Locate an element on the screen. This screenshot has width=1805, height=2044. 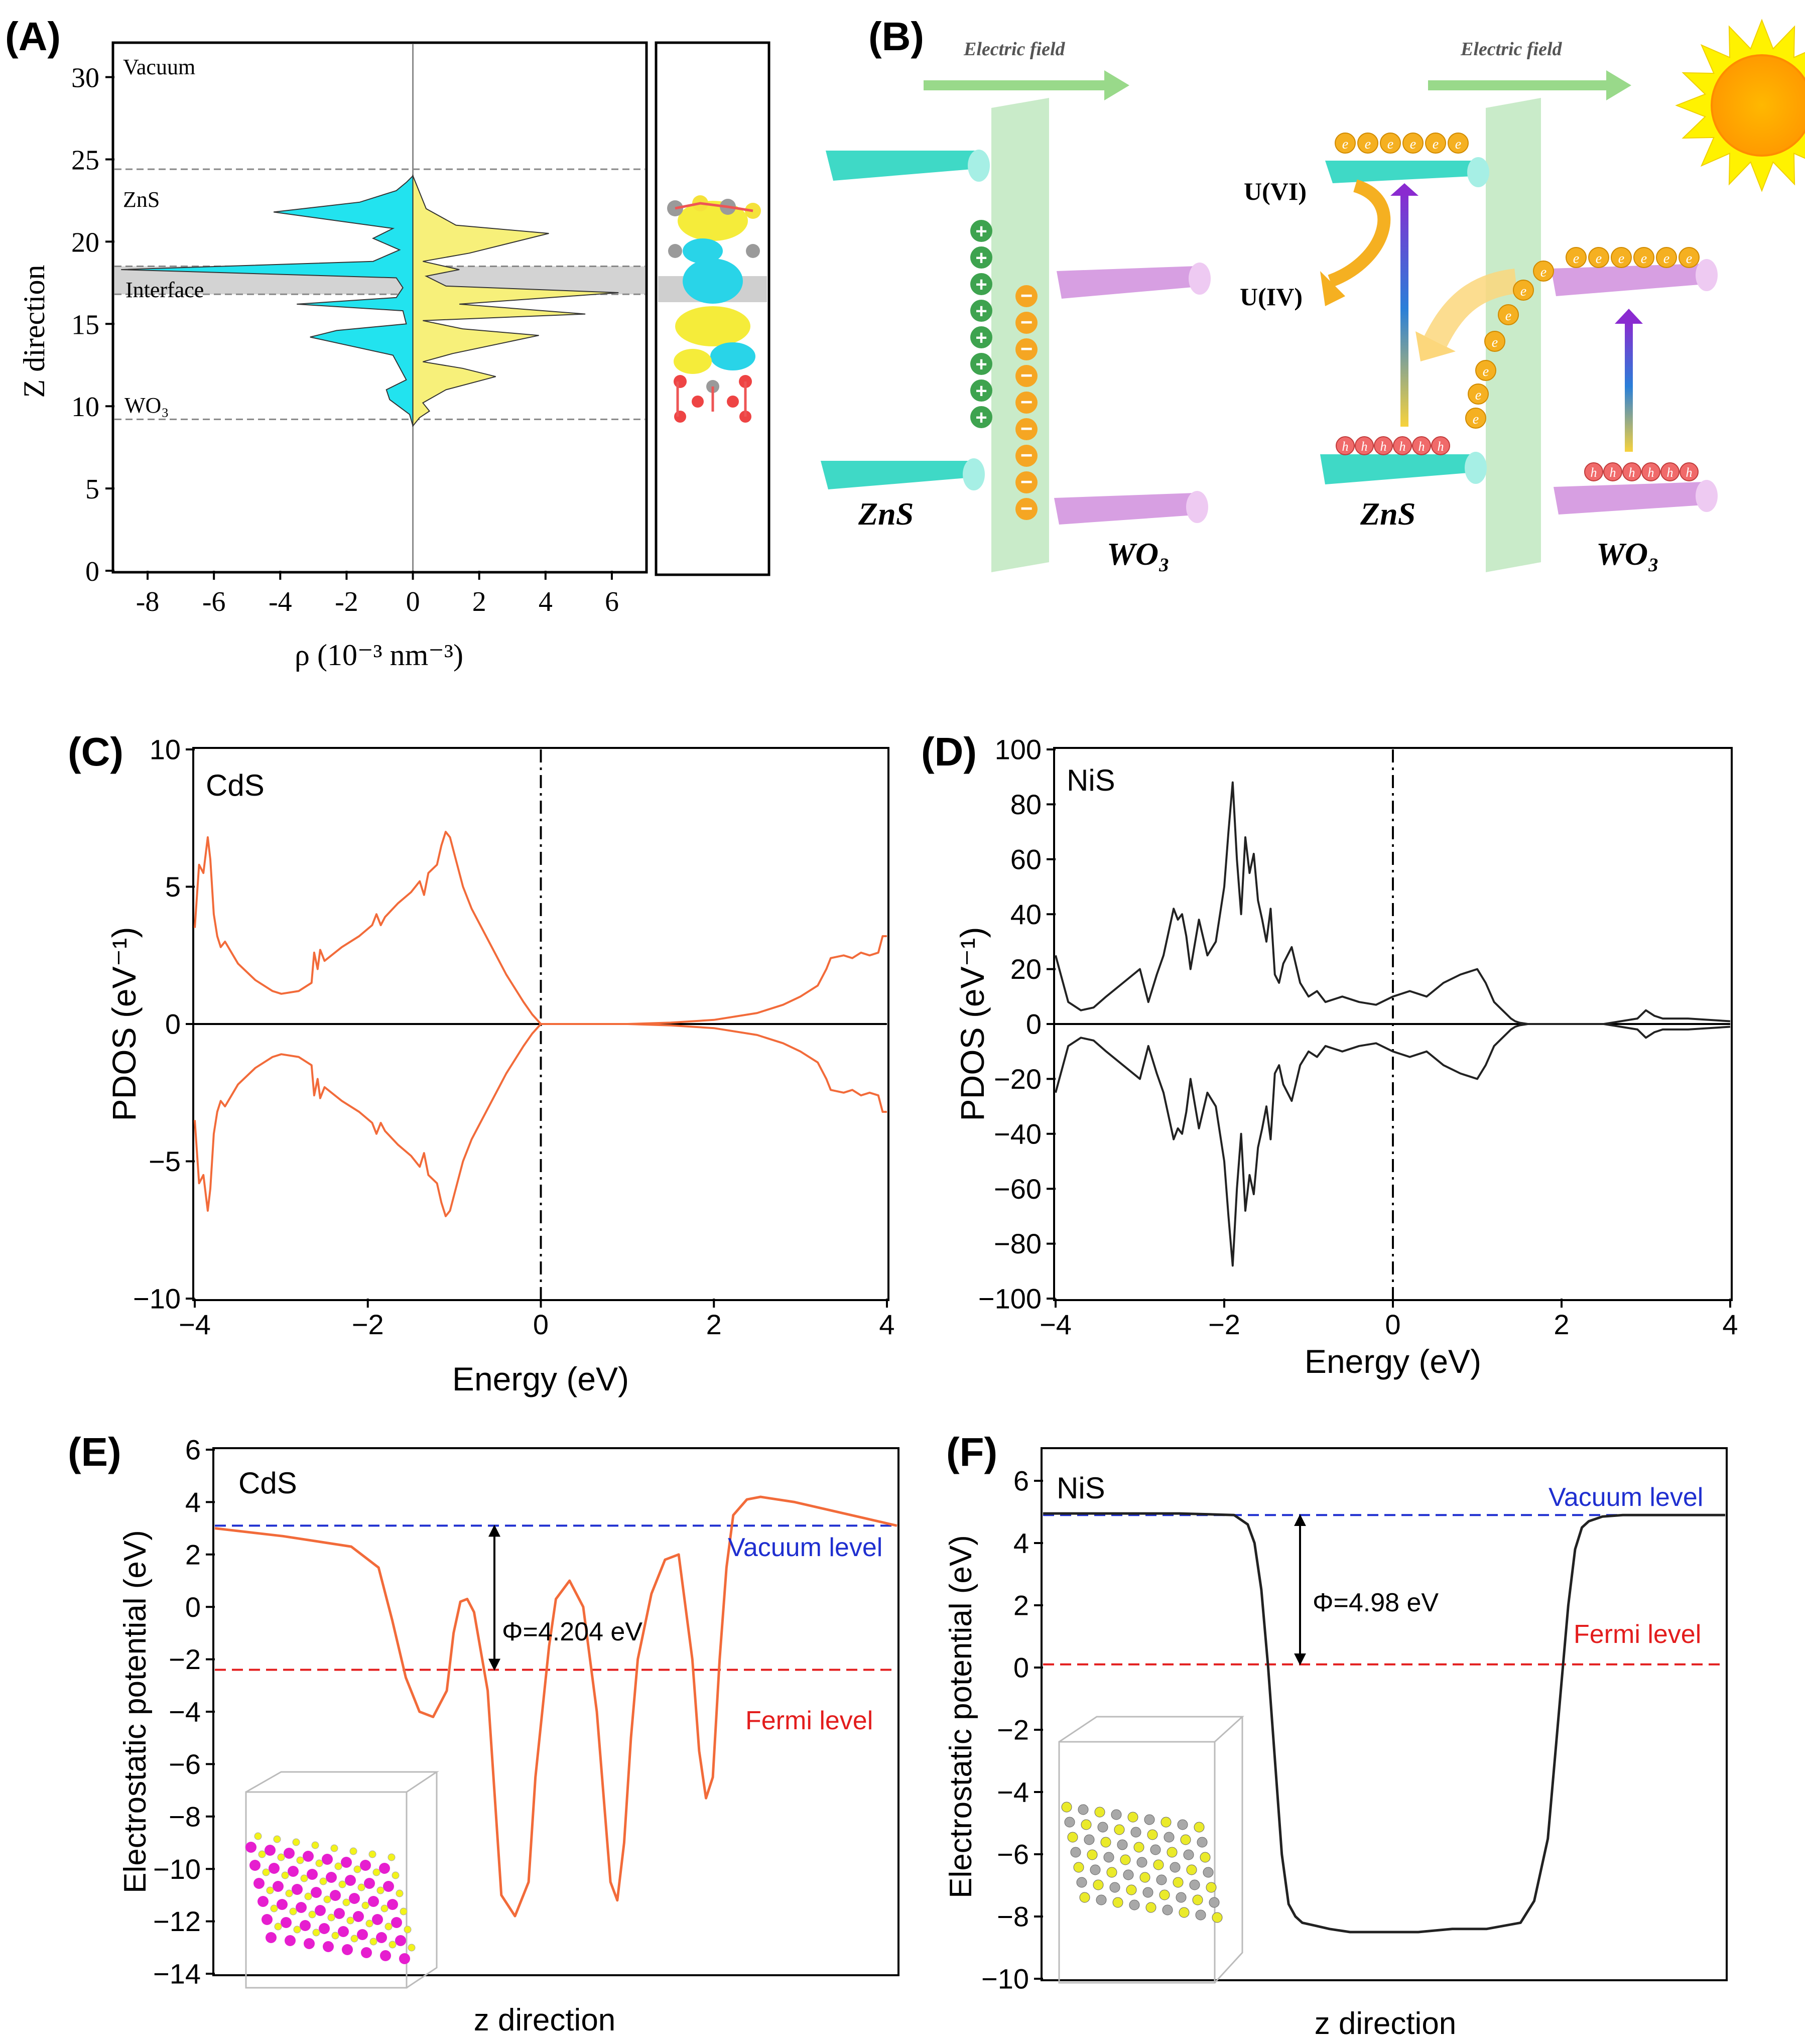
y-tick-label: 30 is located at coordinates (85, 78).